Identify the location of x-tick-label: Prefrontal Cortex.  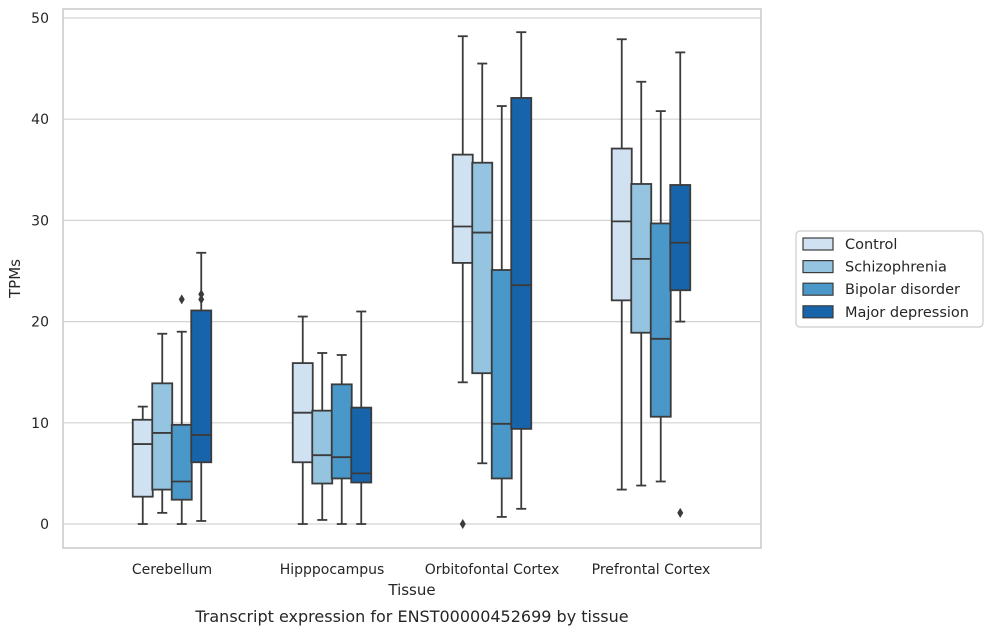
(651, 570).